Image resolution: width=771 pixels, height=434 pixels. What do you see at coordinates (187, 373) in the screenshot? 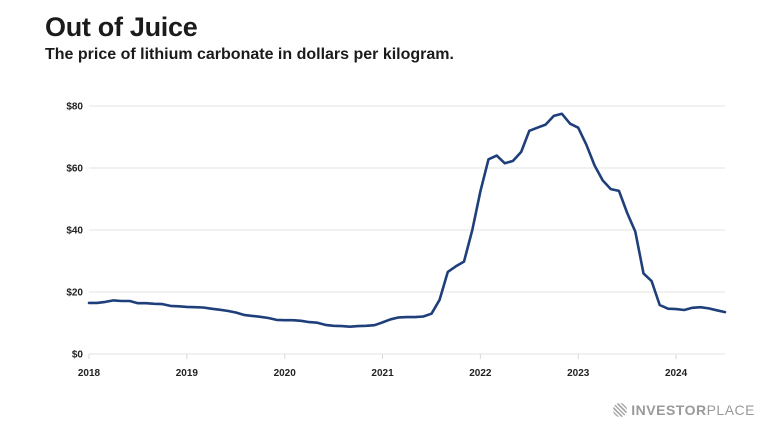
I see `x-tick-label: 2019` at bounding box center [187, 373].